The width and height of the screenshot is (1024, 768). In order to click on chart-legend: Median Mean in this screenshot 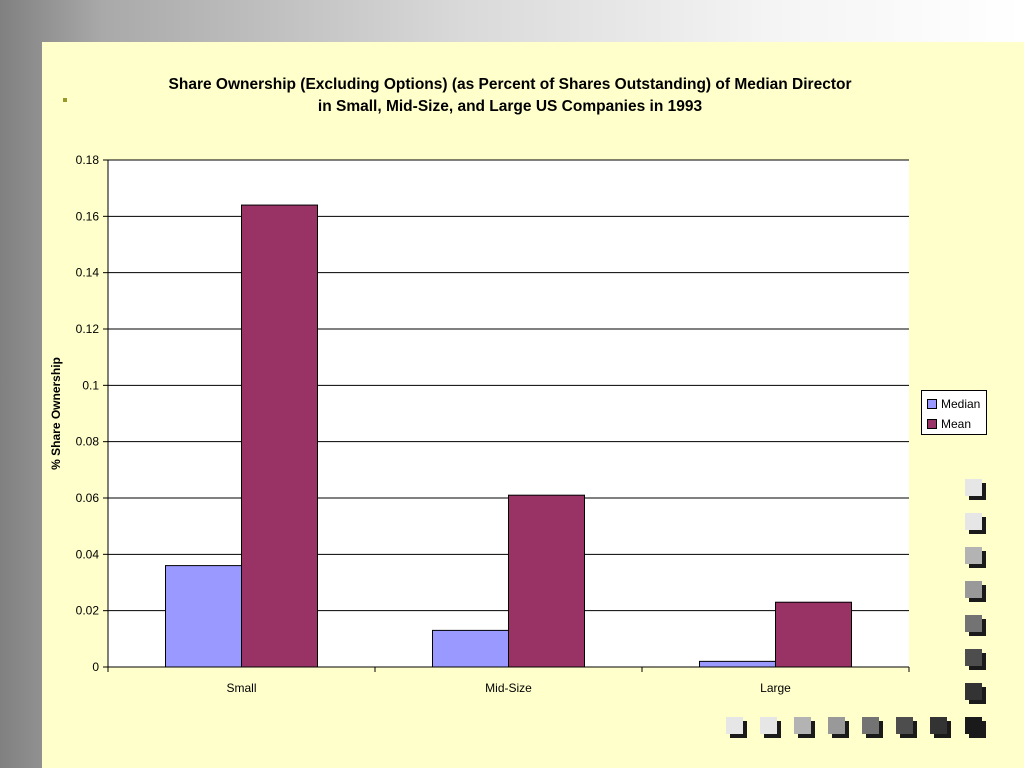, I will do `click(954, 412)`.